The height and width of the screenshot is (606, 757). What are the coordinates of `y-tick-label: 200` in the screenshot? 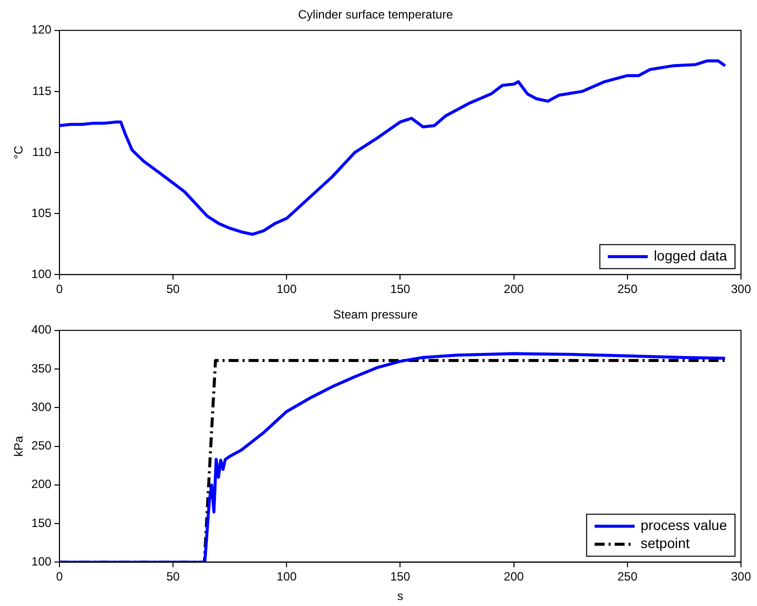 It's located at (41, 484).